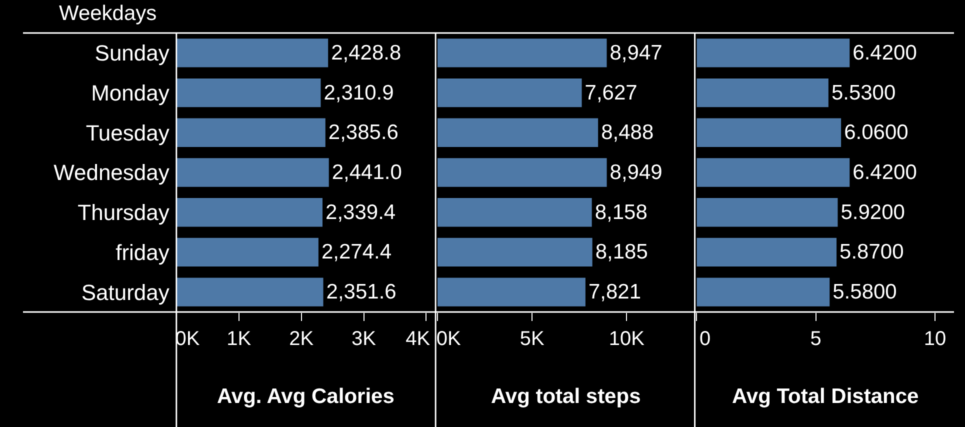 The height and width of the screenshot is (427, 965). Describe the element at coordinates (448, 339) in the screenshot. I see `x-tick-label: 0K` at that location.